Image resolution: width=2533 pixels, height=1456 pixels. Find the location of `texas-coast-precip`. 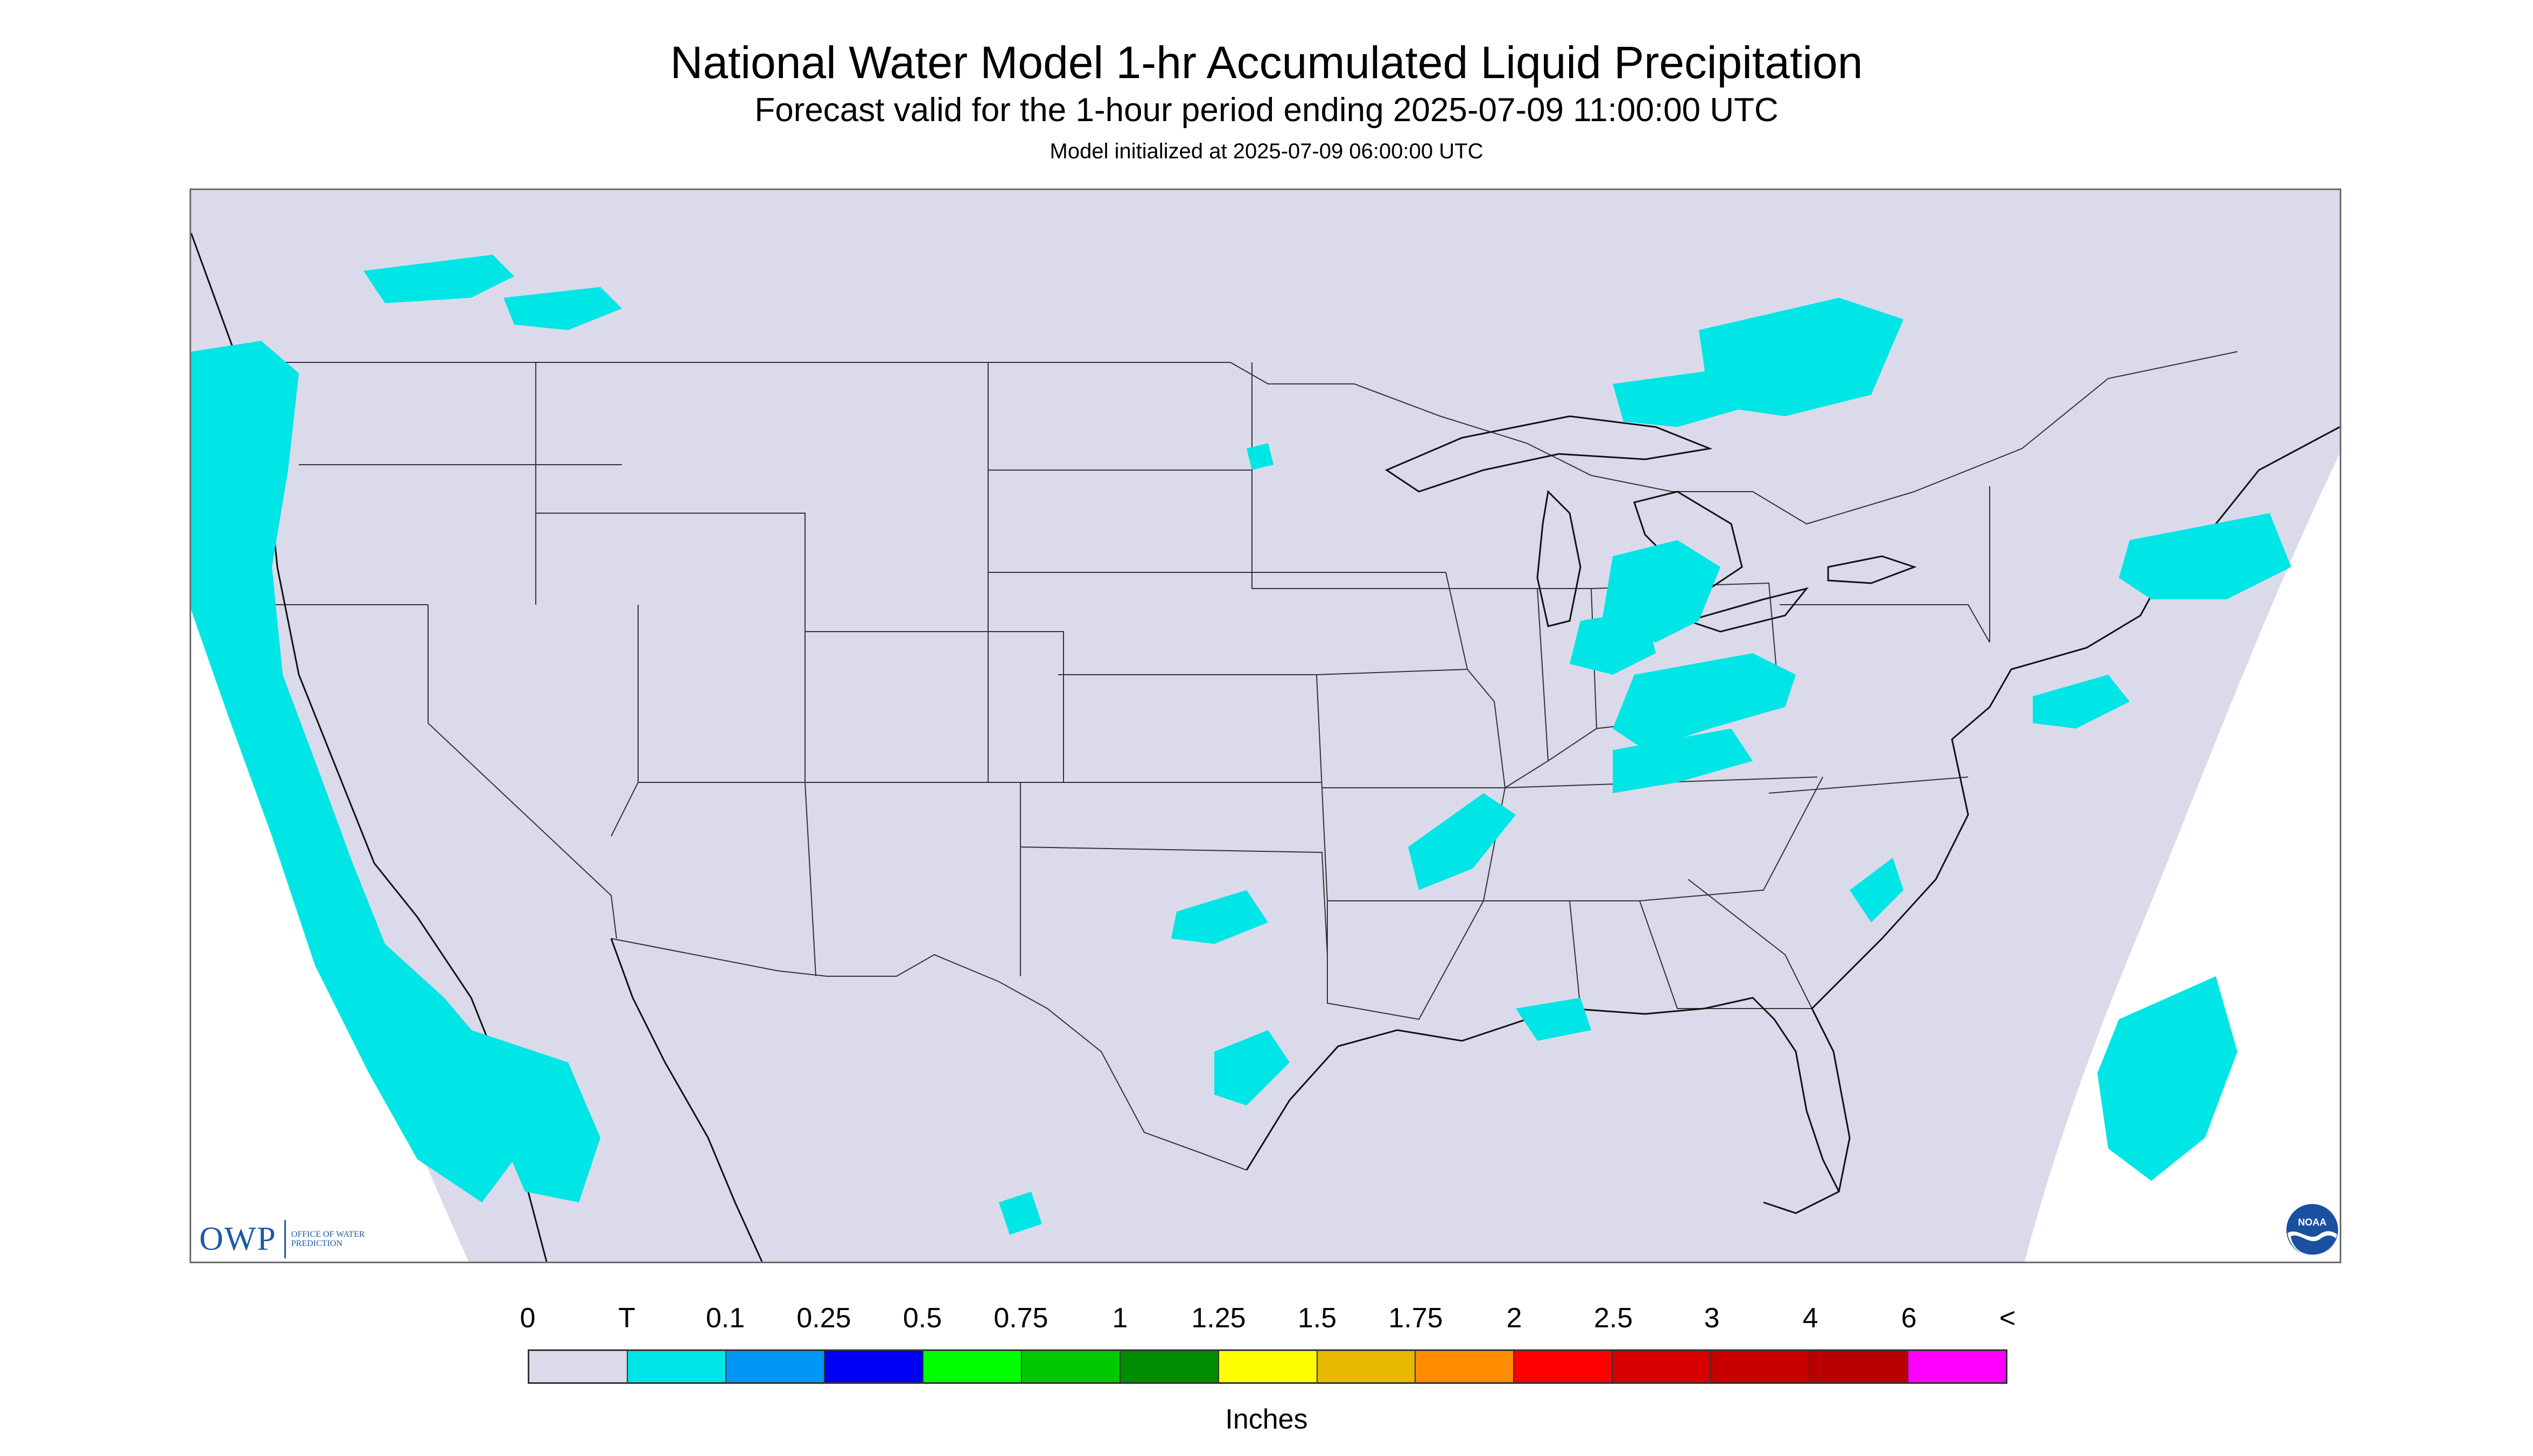

texas-coast-precip is located at coordinates (1252, 1067).